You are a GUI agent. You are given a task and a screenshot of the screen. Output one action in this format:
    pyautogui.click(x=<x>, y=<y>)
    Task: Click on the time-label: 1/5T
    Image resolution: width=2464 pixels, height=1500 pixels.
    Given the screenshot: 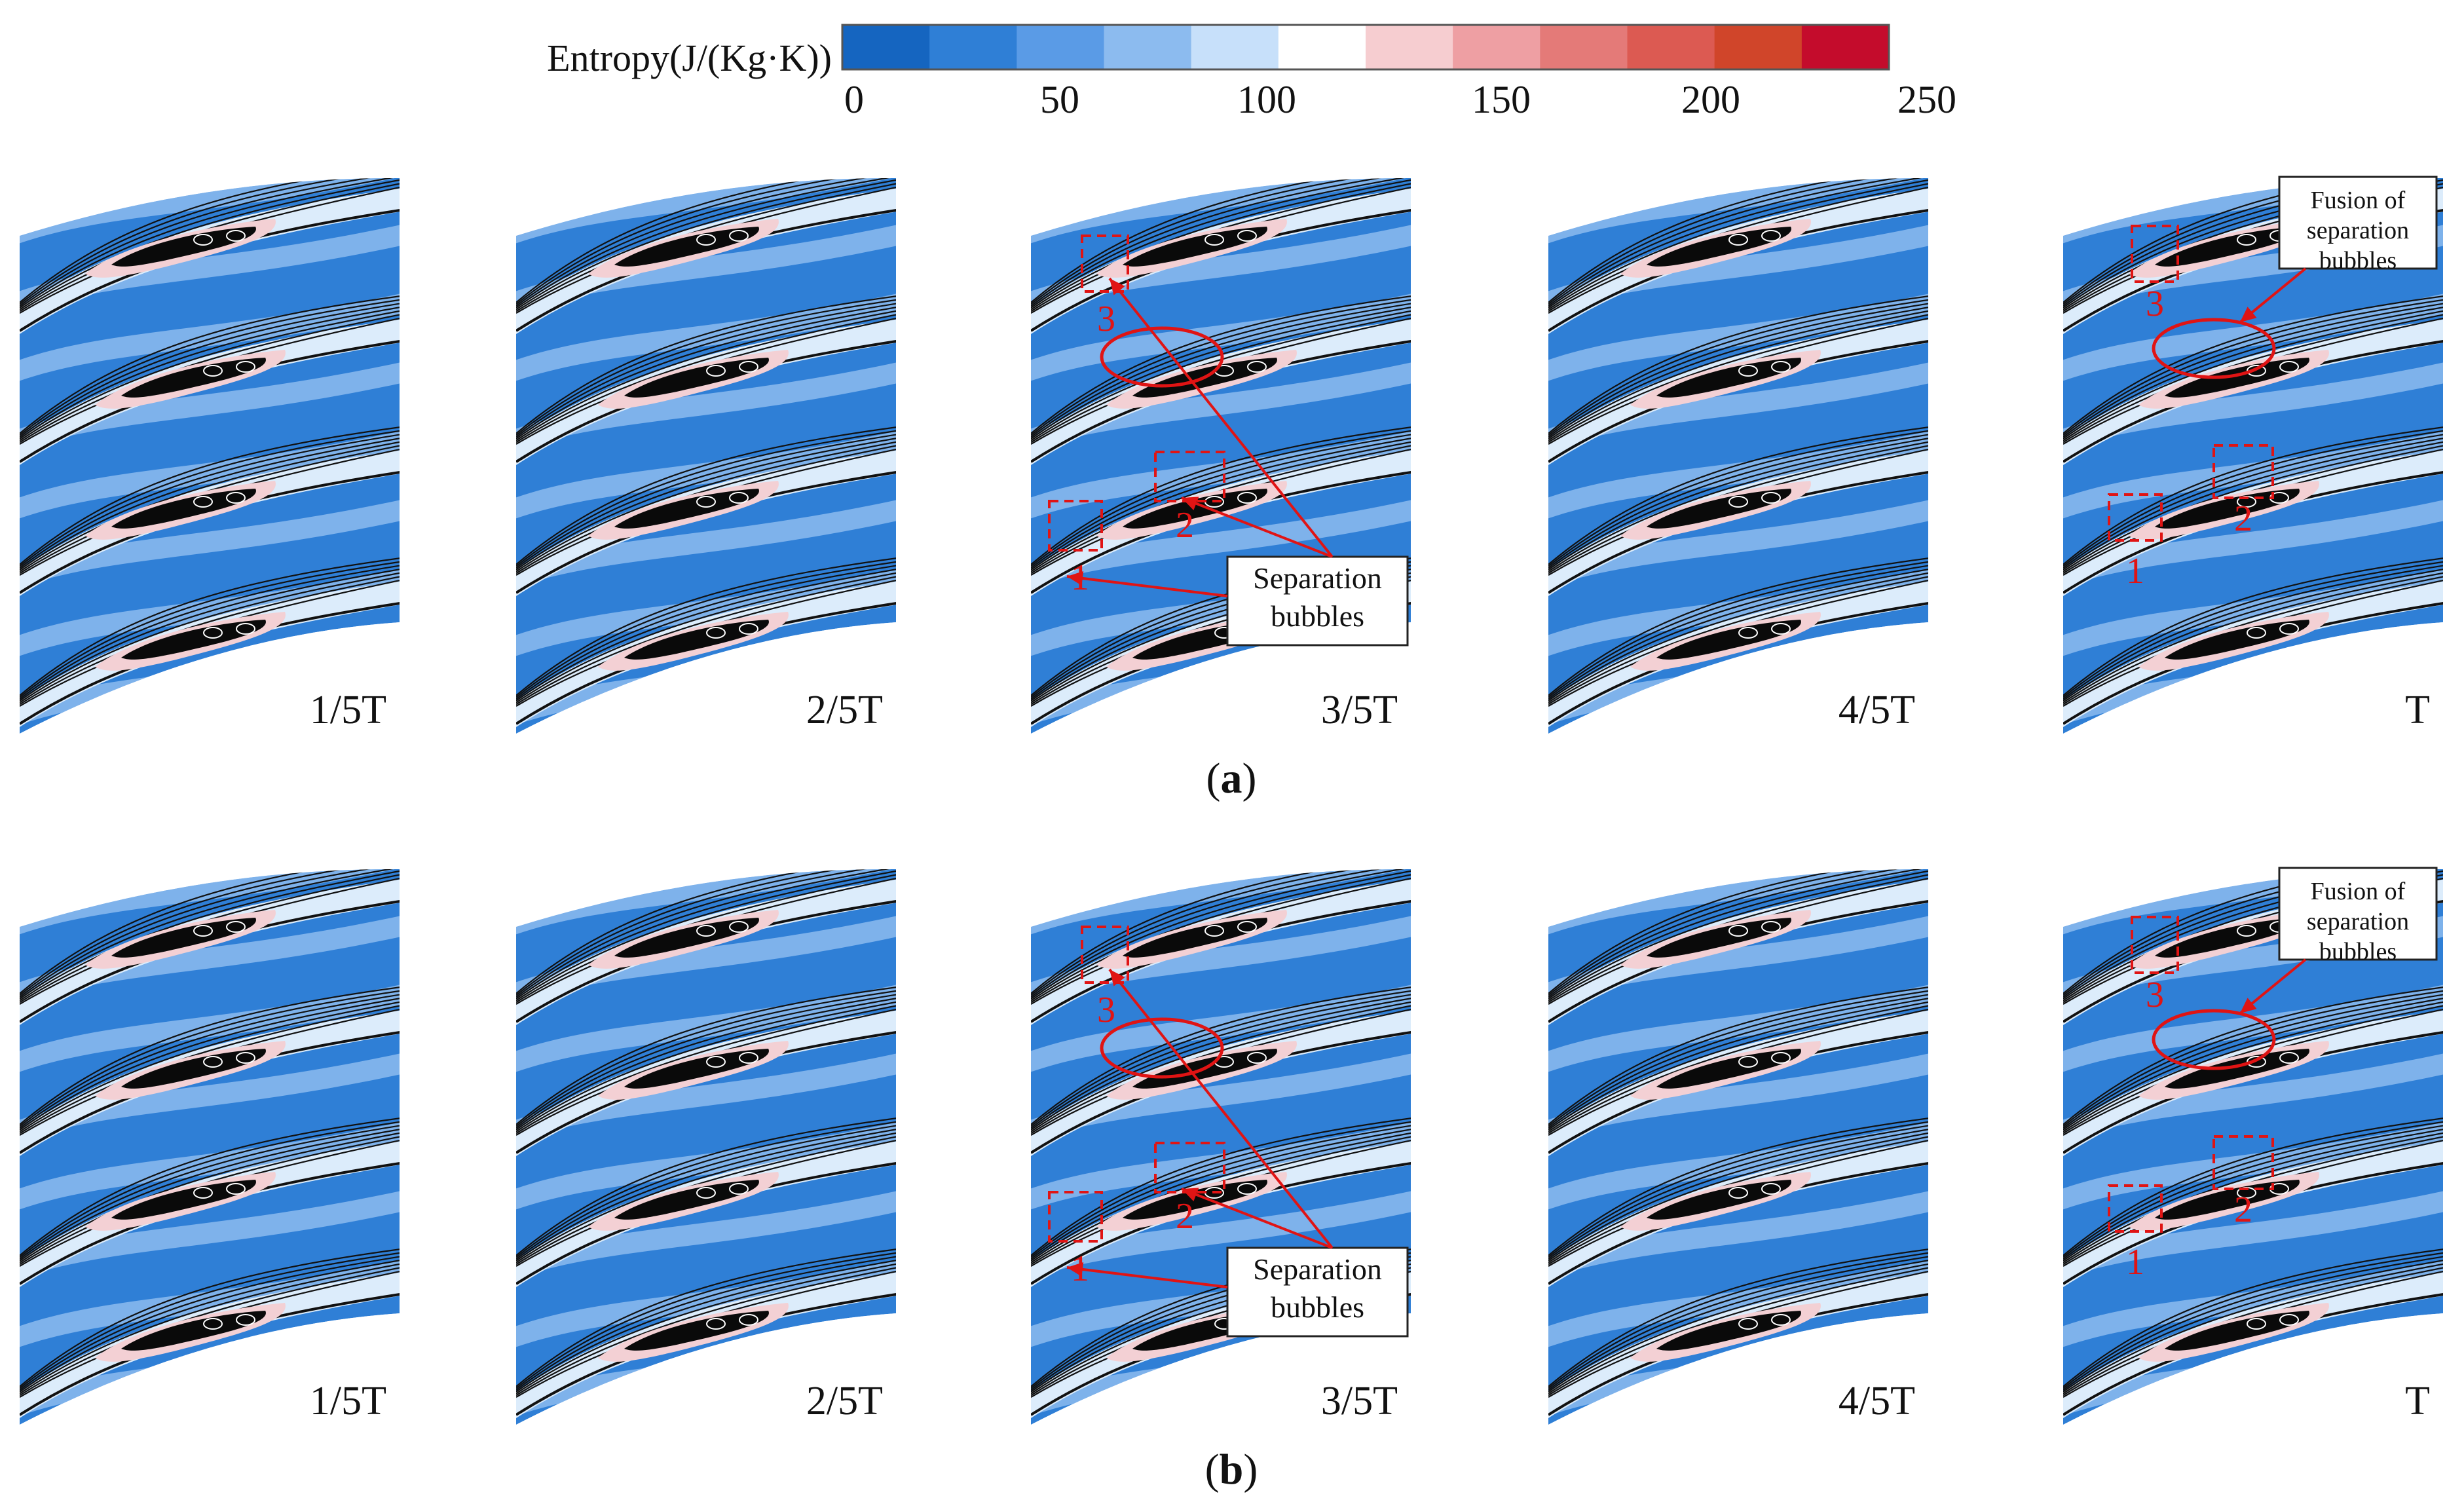 What is the action you would take?
    pyautogui.click(x=348, y=1401)
    